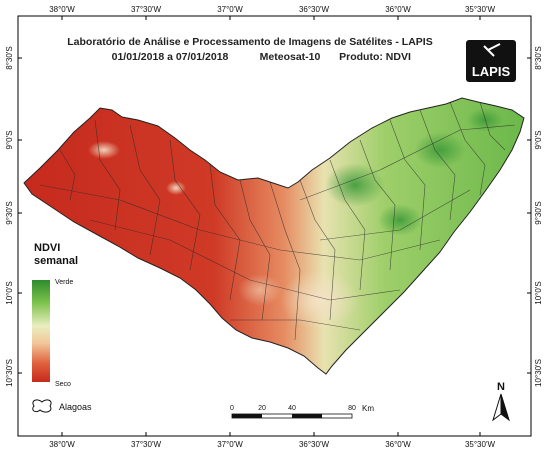 This screenshot has height=458, width=550. I want to click on legend-high-label: Verde, so click(64, 282).